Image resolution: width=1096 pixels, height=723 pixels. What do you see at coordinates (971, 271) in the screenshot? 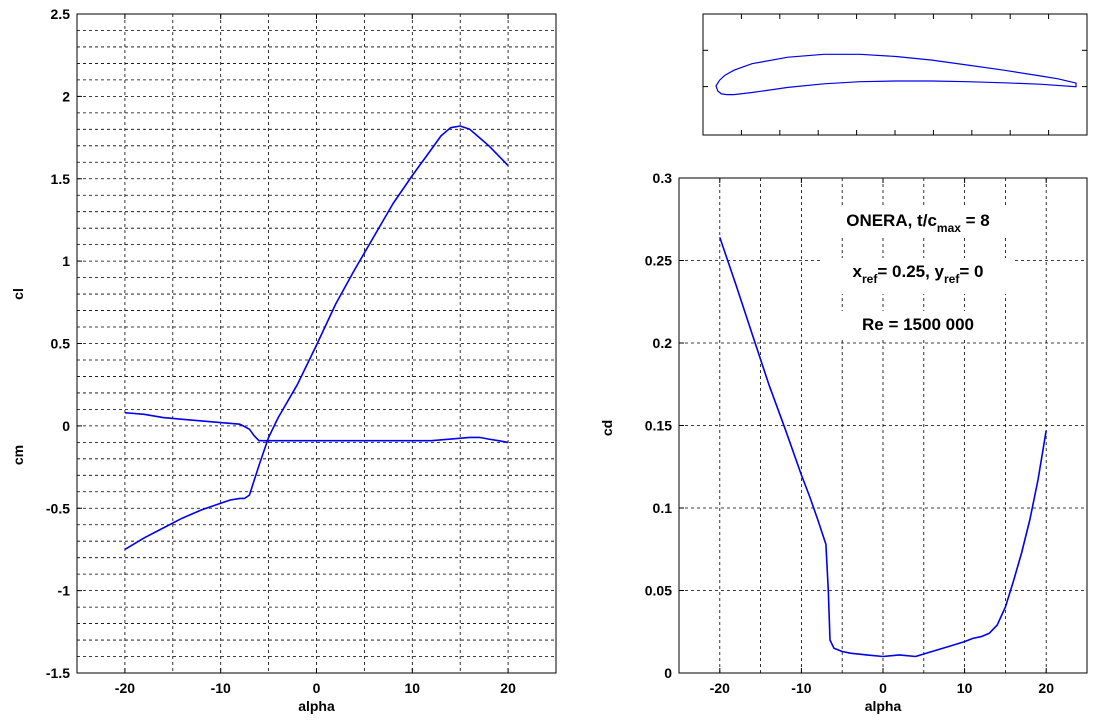
I see `annotation-reference-tail: = 0` at bounding box center [971, 271].